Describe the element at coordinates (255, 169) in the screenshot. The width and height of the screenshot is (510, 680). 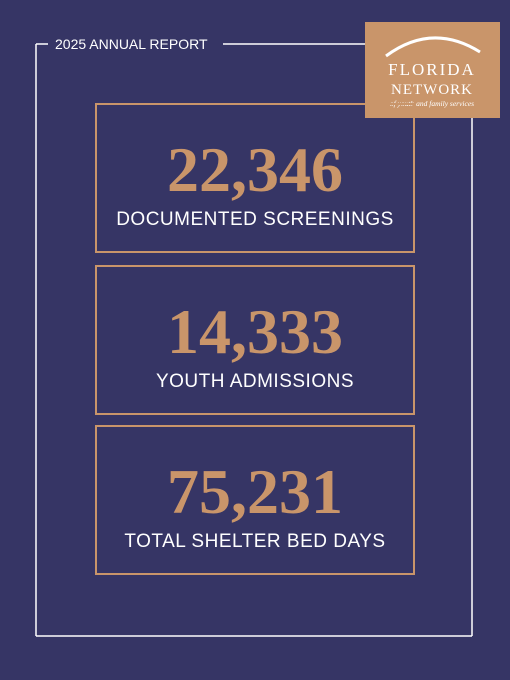
I see `stat-value: 22,346` at that location.